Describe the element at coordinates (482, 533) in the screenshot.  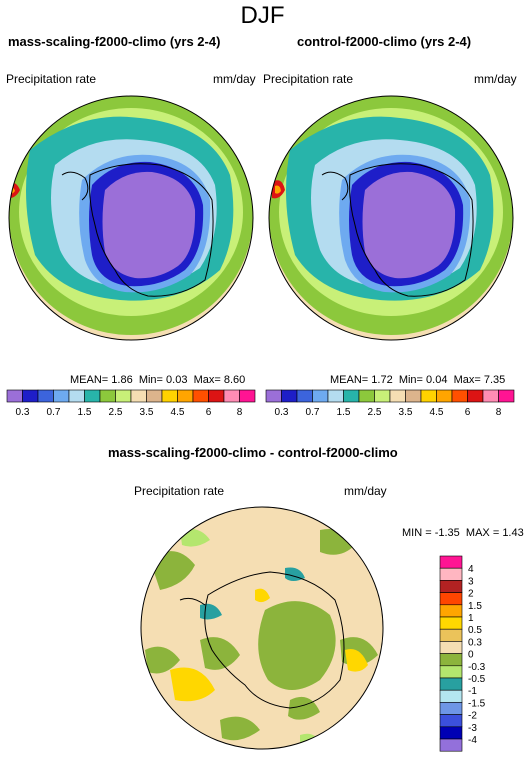
I see `stat-max-label: MAX =` at that location.